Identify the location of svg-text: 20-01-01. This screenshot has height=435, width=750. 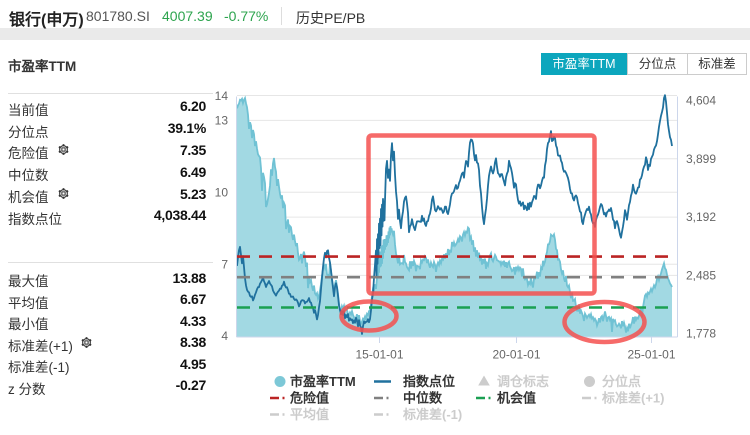
(516, 355).